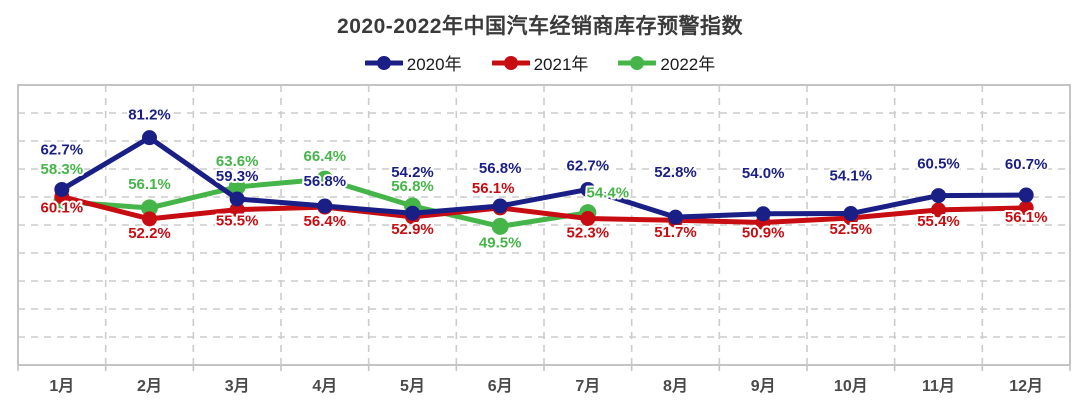 The height and width of the screenshot is (419, 1080). I want to click on value-label-2022年-5月: 56.8%, so click(412, 186).